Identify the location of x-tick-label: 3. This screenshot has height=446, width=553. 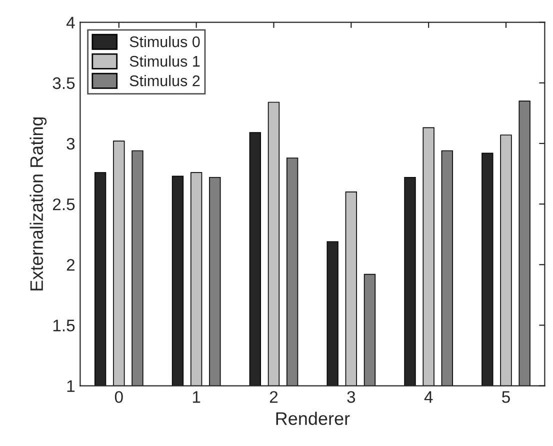
(351, 397).